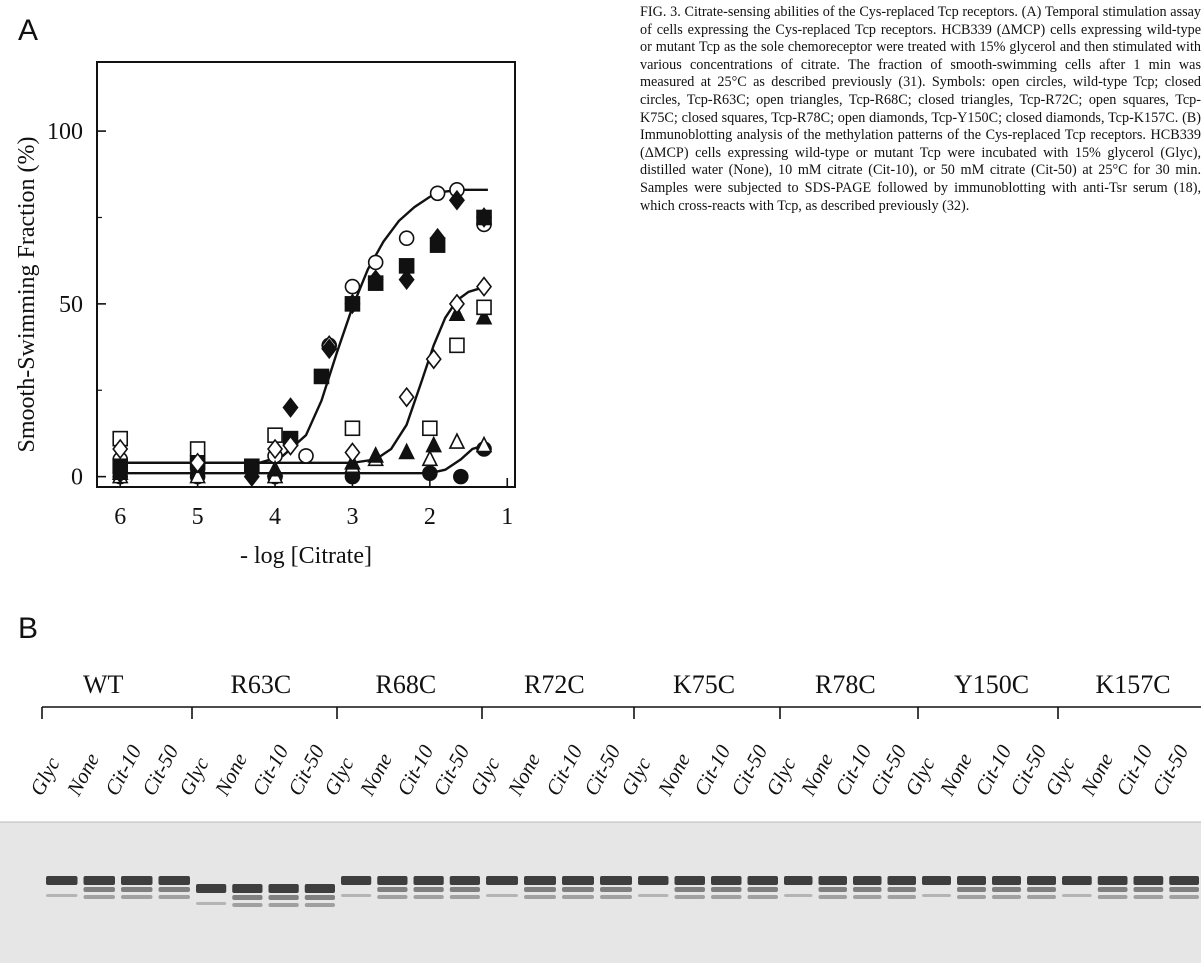 This screenshot has height=963, width=1201. I want to click on group-label: K75C, so click(704, 684).